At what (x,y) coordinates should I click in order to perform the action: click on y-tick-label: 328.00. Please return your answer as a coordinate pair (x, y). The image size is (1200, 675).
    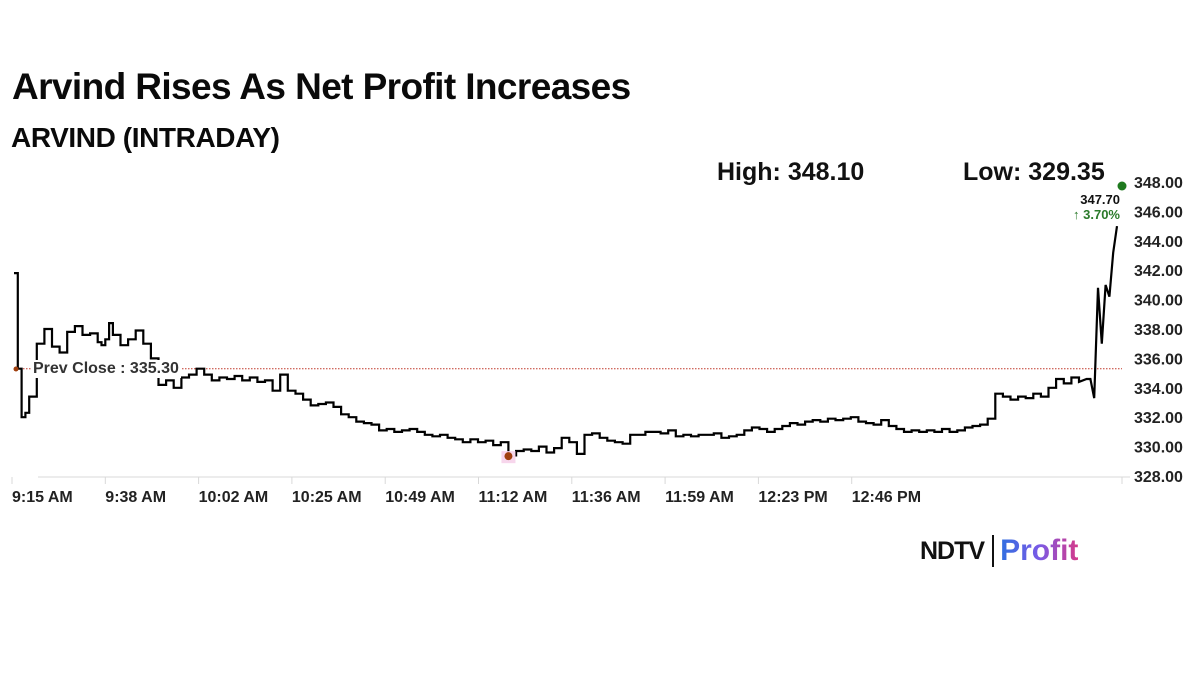
    Looking at the image, I should click on (1158, 477).